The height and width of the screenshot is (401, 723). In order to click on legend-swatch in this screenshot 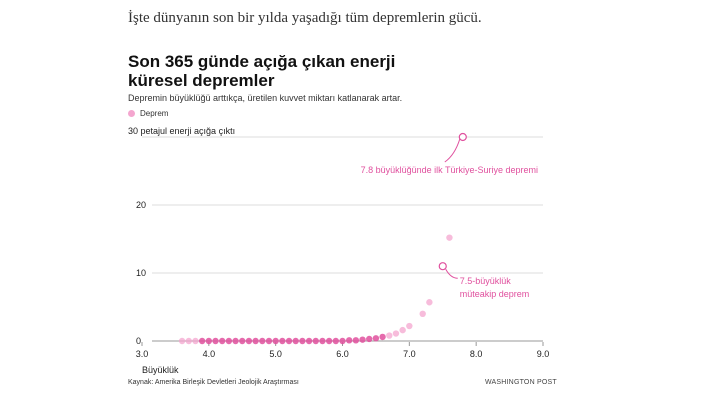, I will do `click(131, 113)`.